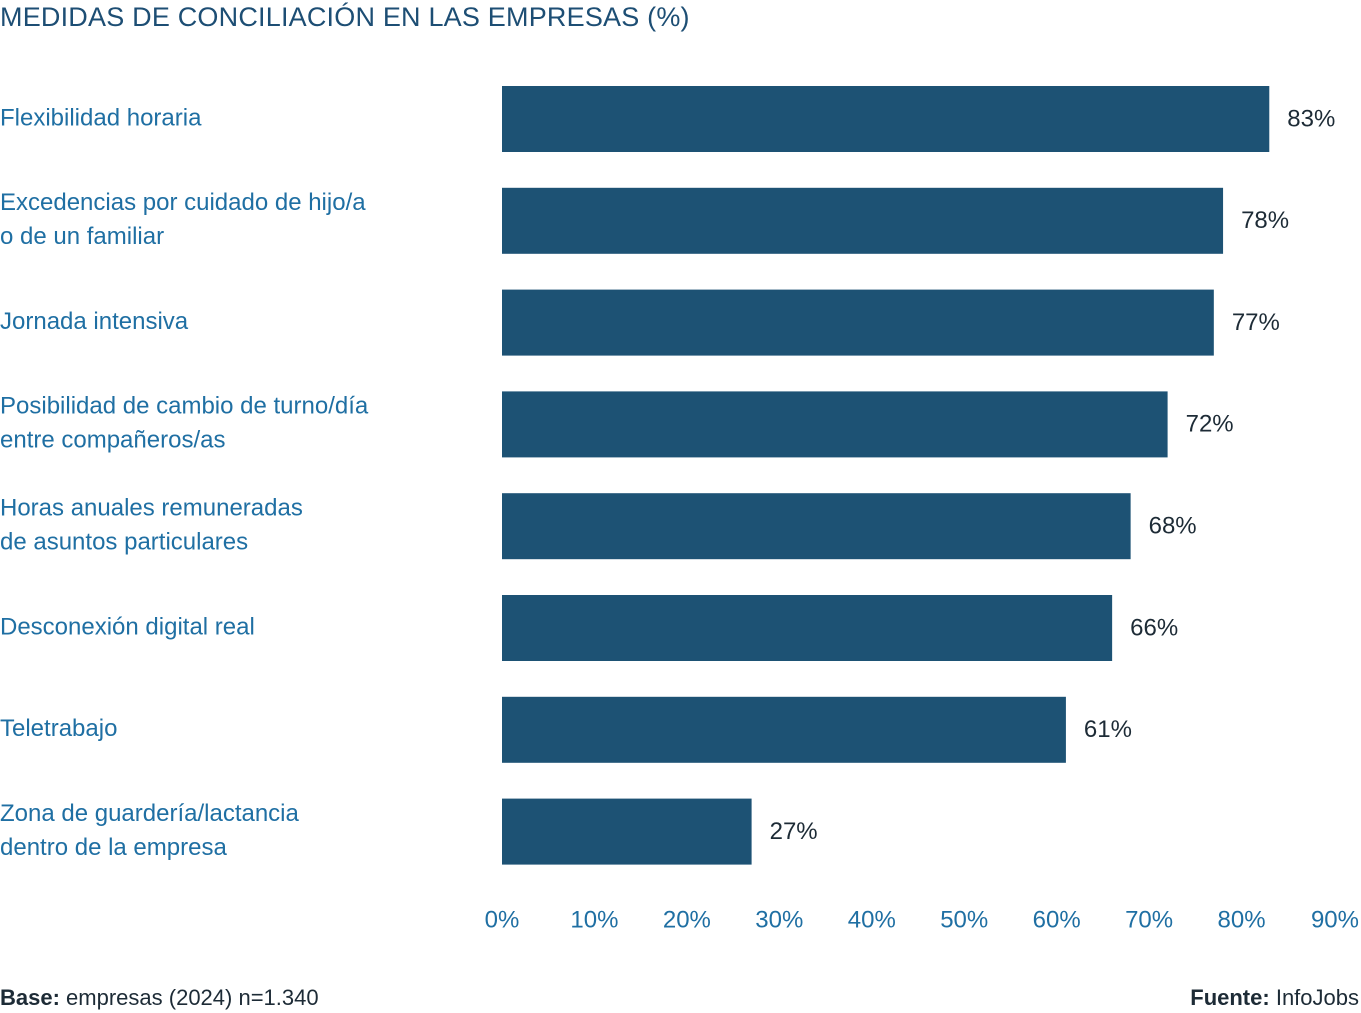 Image resolution: width=1361 pixels, height=1013 pixels. Describe the element at coordinates (150, 813) in the screenshot. I see `category-label-line: Zona de guardería/lactancia` at that location.